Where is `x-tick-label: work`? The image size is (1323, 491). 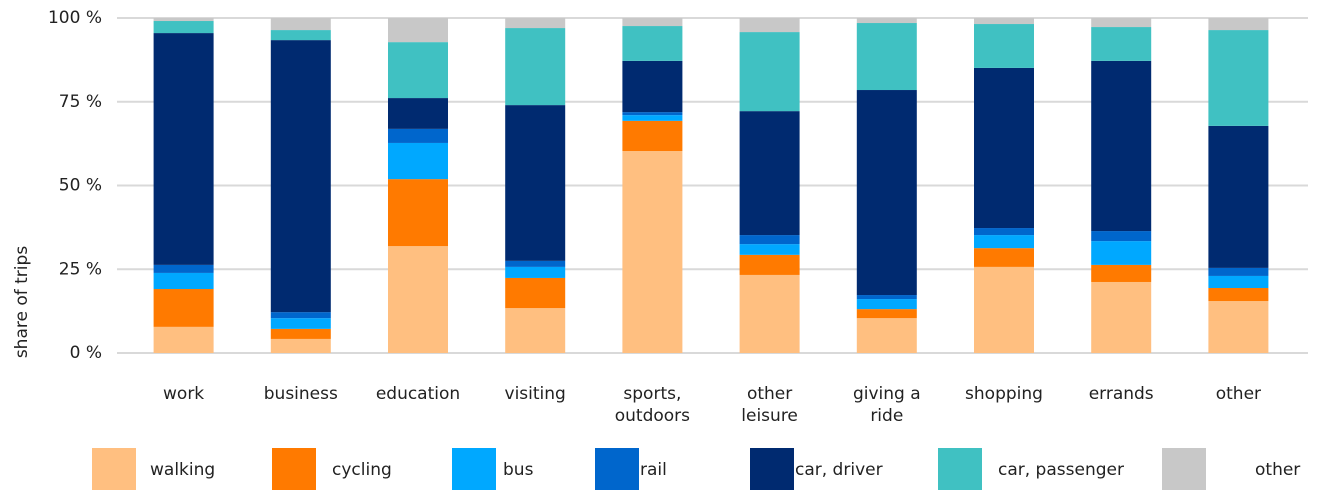 x-tick-label: work is located at coordinates (184, 394).